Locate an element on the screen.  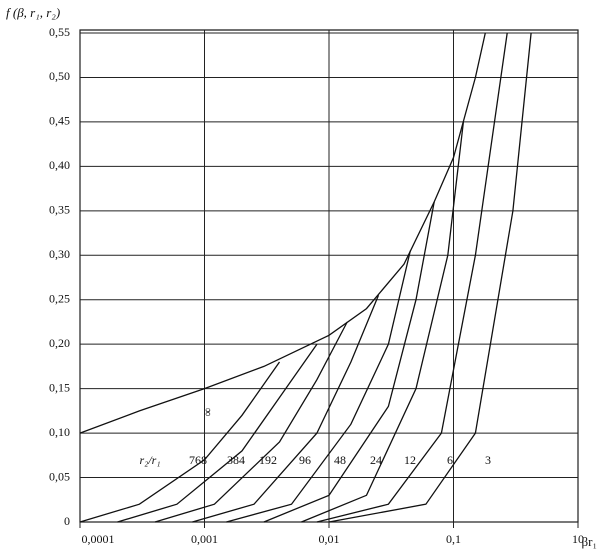
y-tick-label: 0,25 is located at coordinates (59, 298).